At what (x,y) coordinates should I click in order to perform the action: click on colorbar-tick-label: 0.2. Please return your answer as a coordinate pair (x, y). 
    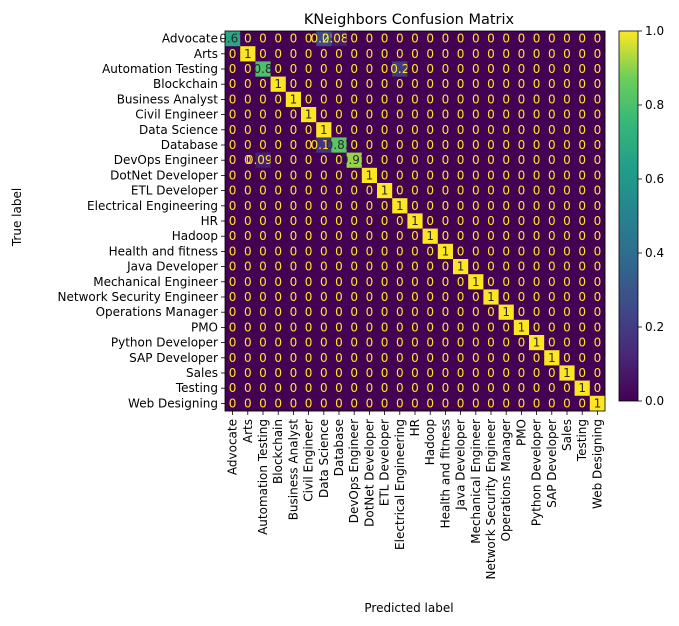
    Looking at the image, I should click on (654, 327).